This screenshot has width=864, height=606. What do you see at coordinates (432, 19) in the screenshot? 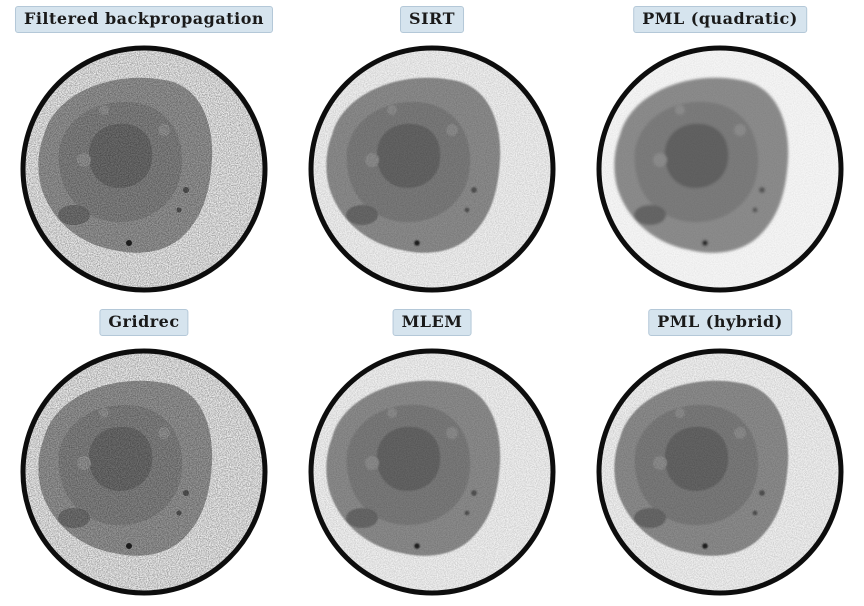
I see `method-label: SIRT` at bounding box center [432, 19].